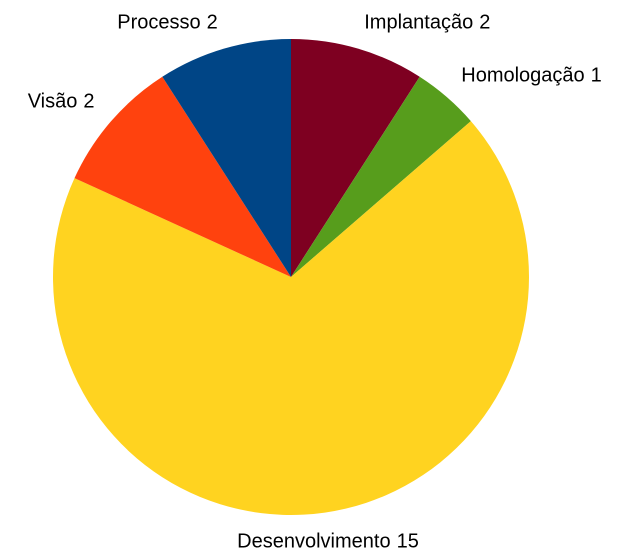 The image size is (637, 556). I want to click on slice-label: Implantação 2, so click(427, 23).